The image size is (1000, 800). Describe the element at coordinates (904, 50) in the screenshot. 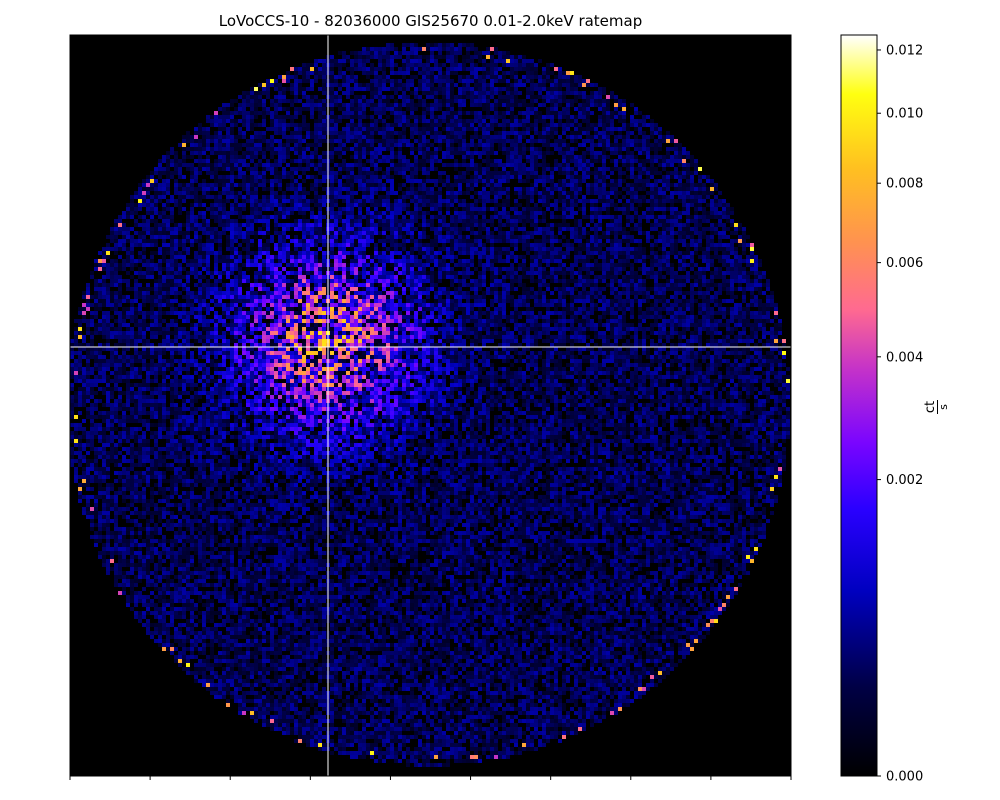

I see `colorbar-tick-label: 0.012` at that location.